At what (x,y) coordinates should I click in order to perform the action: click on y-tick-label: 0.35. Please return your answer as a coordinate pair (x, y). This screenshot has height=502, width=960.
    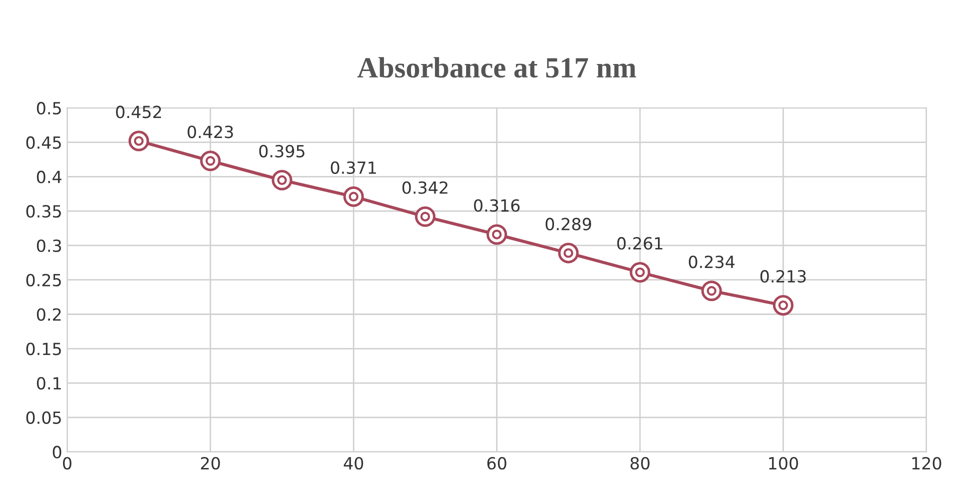
    Looking at the image, I should click on (43, 211).